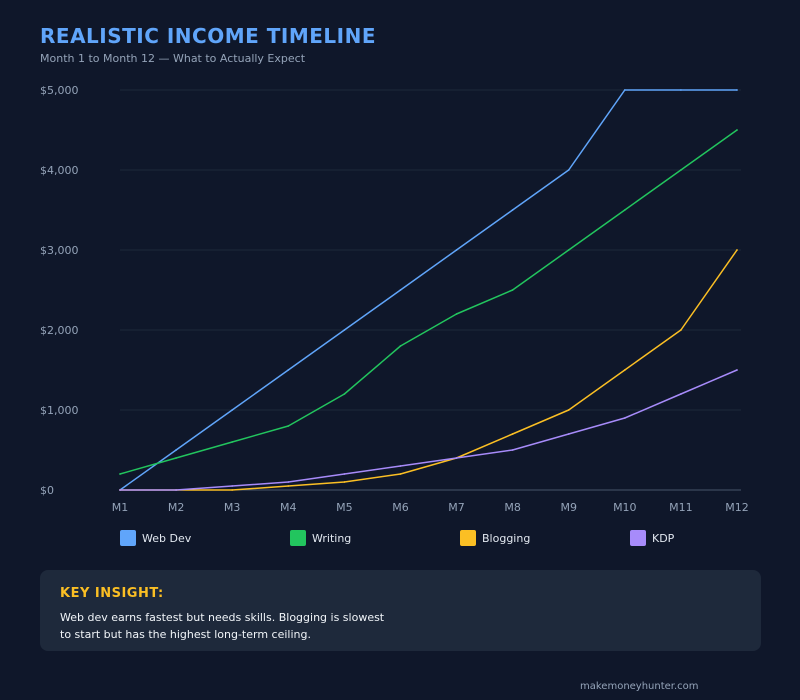  Describe the element at coordinates (344, 507) in the screenshot. I see `x-tick-label: M5` at that location.